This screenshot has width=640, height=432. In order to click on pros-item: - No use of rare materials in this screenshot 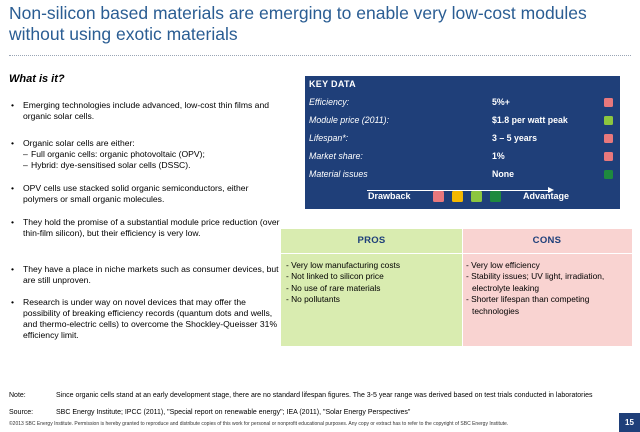, I will do `click(333, 287)`.